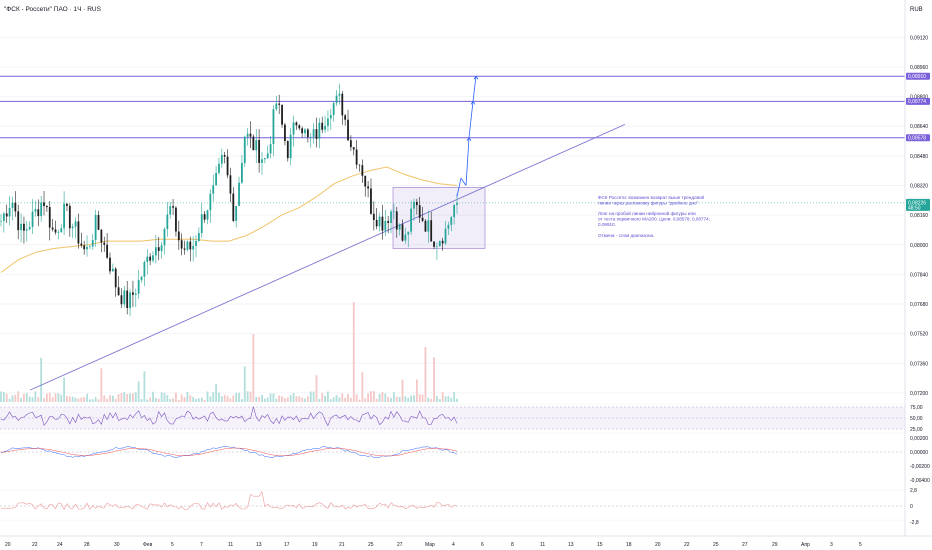 The image size is (932, 550). What do you see at coordinates (439, 218) in the screenshot?
I see `range-box` at bounding box center [439, 218].